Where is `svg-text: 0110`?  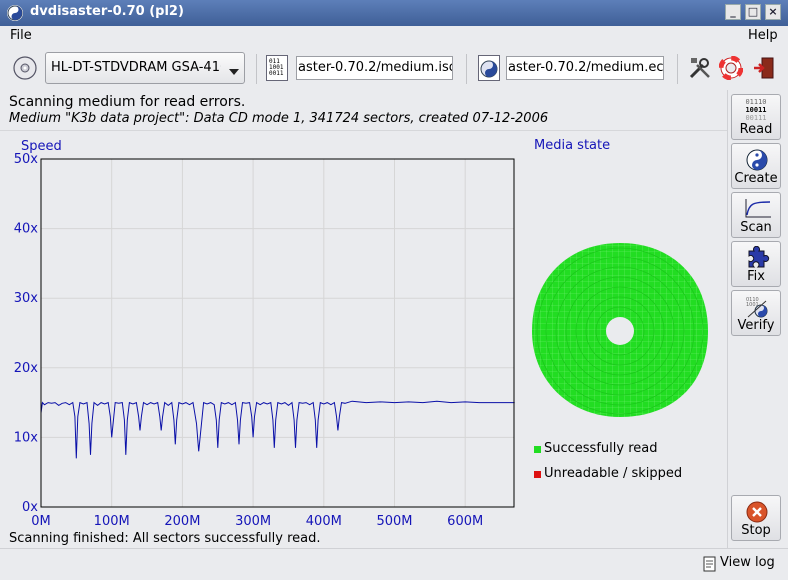 svg-text: 0110 is located at coordinates (752, 300).